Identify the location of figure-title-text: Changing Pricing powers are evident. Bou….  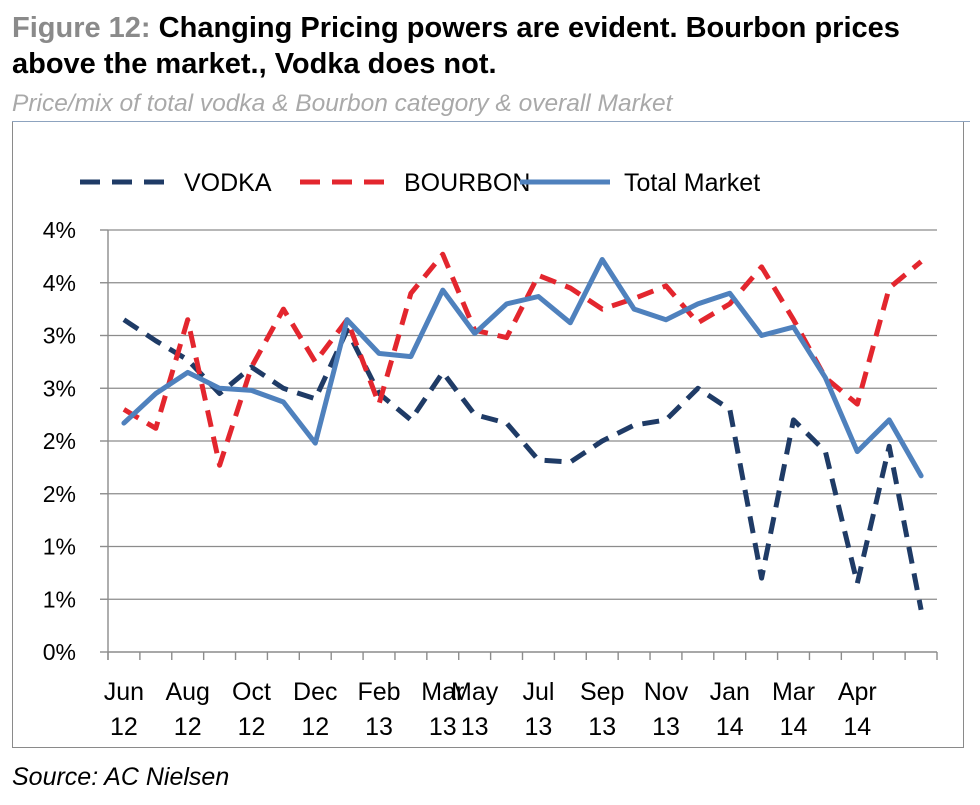
(456, 46).